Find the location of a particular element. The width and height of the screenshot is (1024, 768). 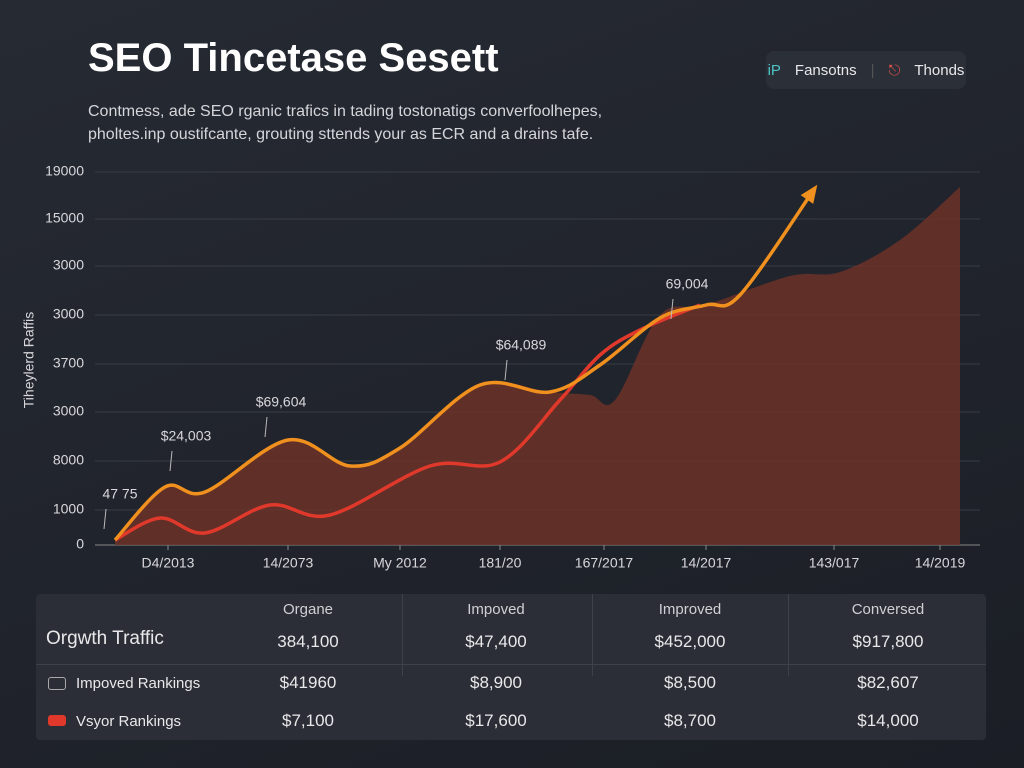

legend: iP Fansotns | ⎋ Thonds is located at coordinates (866, 70).